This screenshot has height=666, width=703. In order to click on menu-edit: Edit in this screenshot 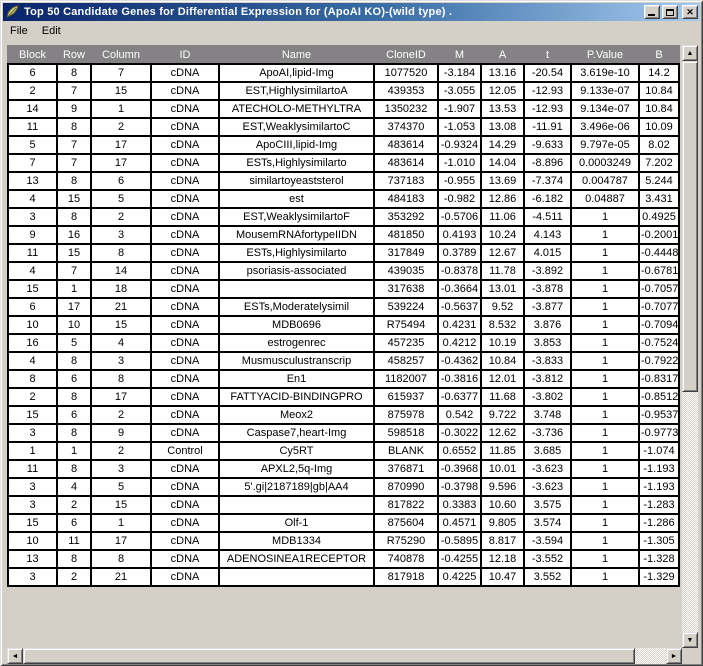, I will do `click(51, 30)`.